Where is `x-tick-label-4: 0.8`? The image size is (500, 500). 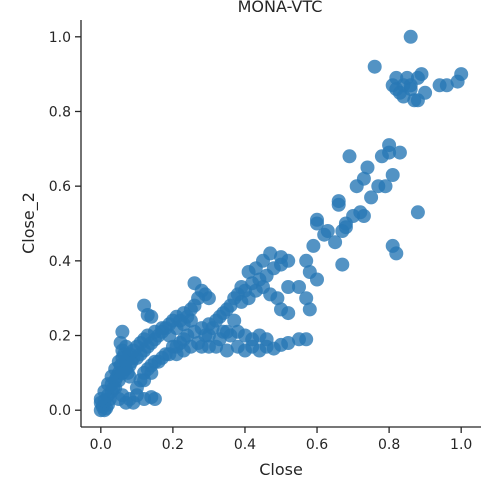
x-tick-label-4: 0.8 is located at coordinates (389, 445).